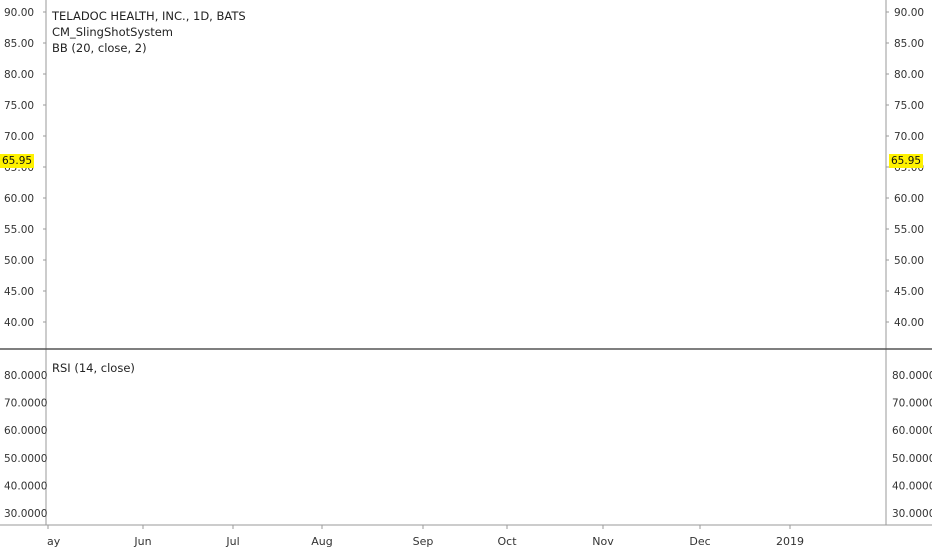  What do you see at coordinates (19, 137) in the screenshot?
I see `price-ytick-left: 70.00` at bounding box center [19, 137].